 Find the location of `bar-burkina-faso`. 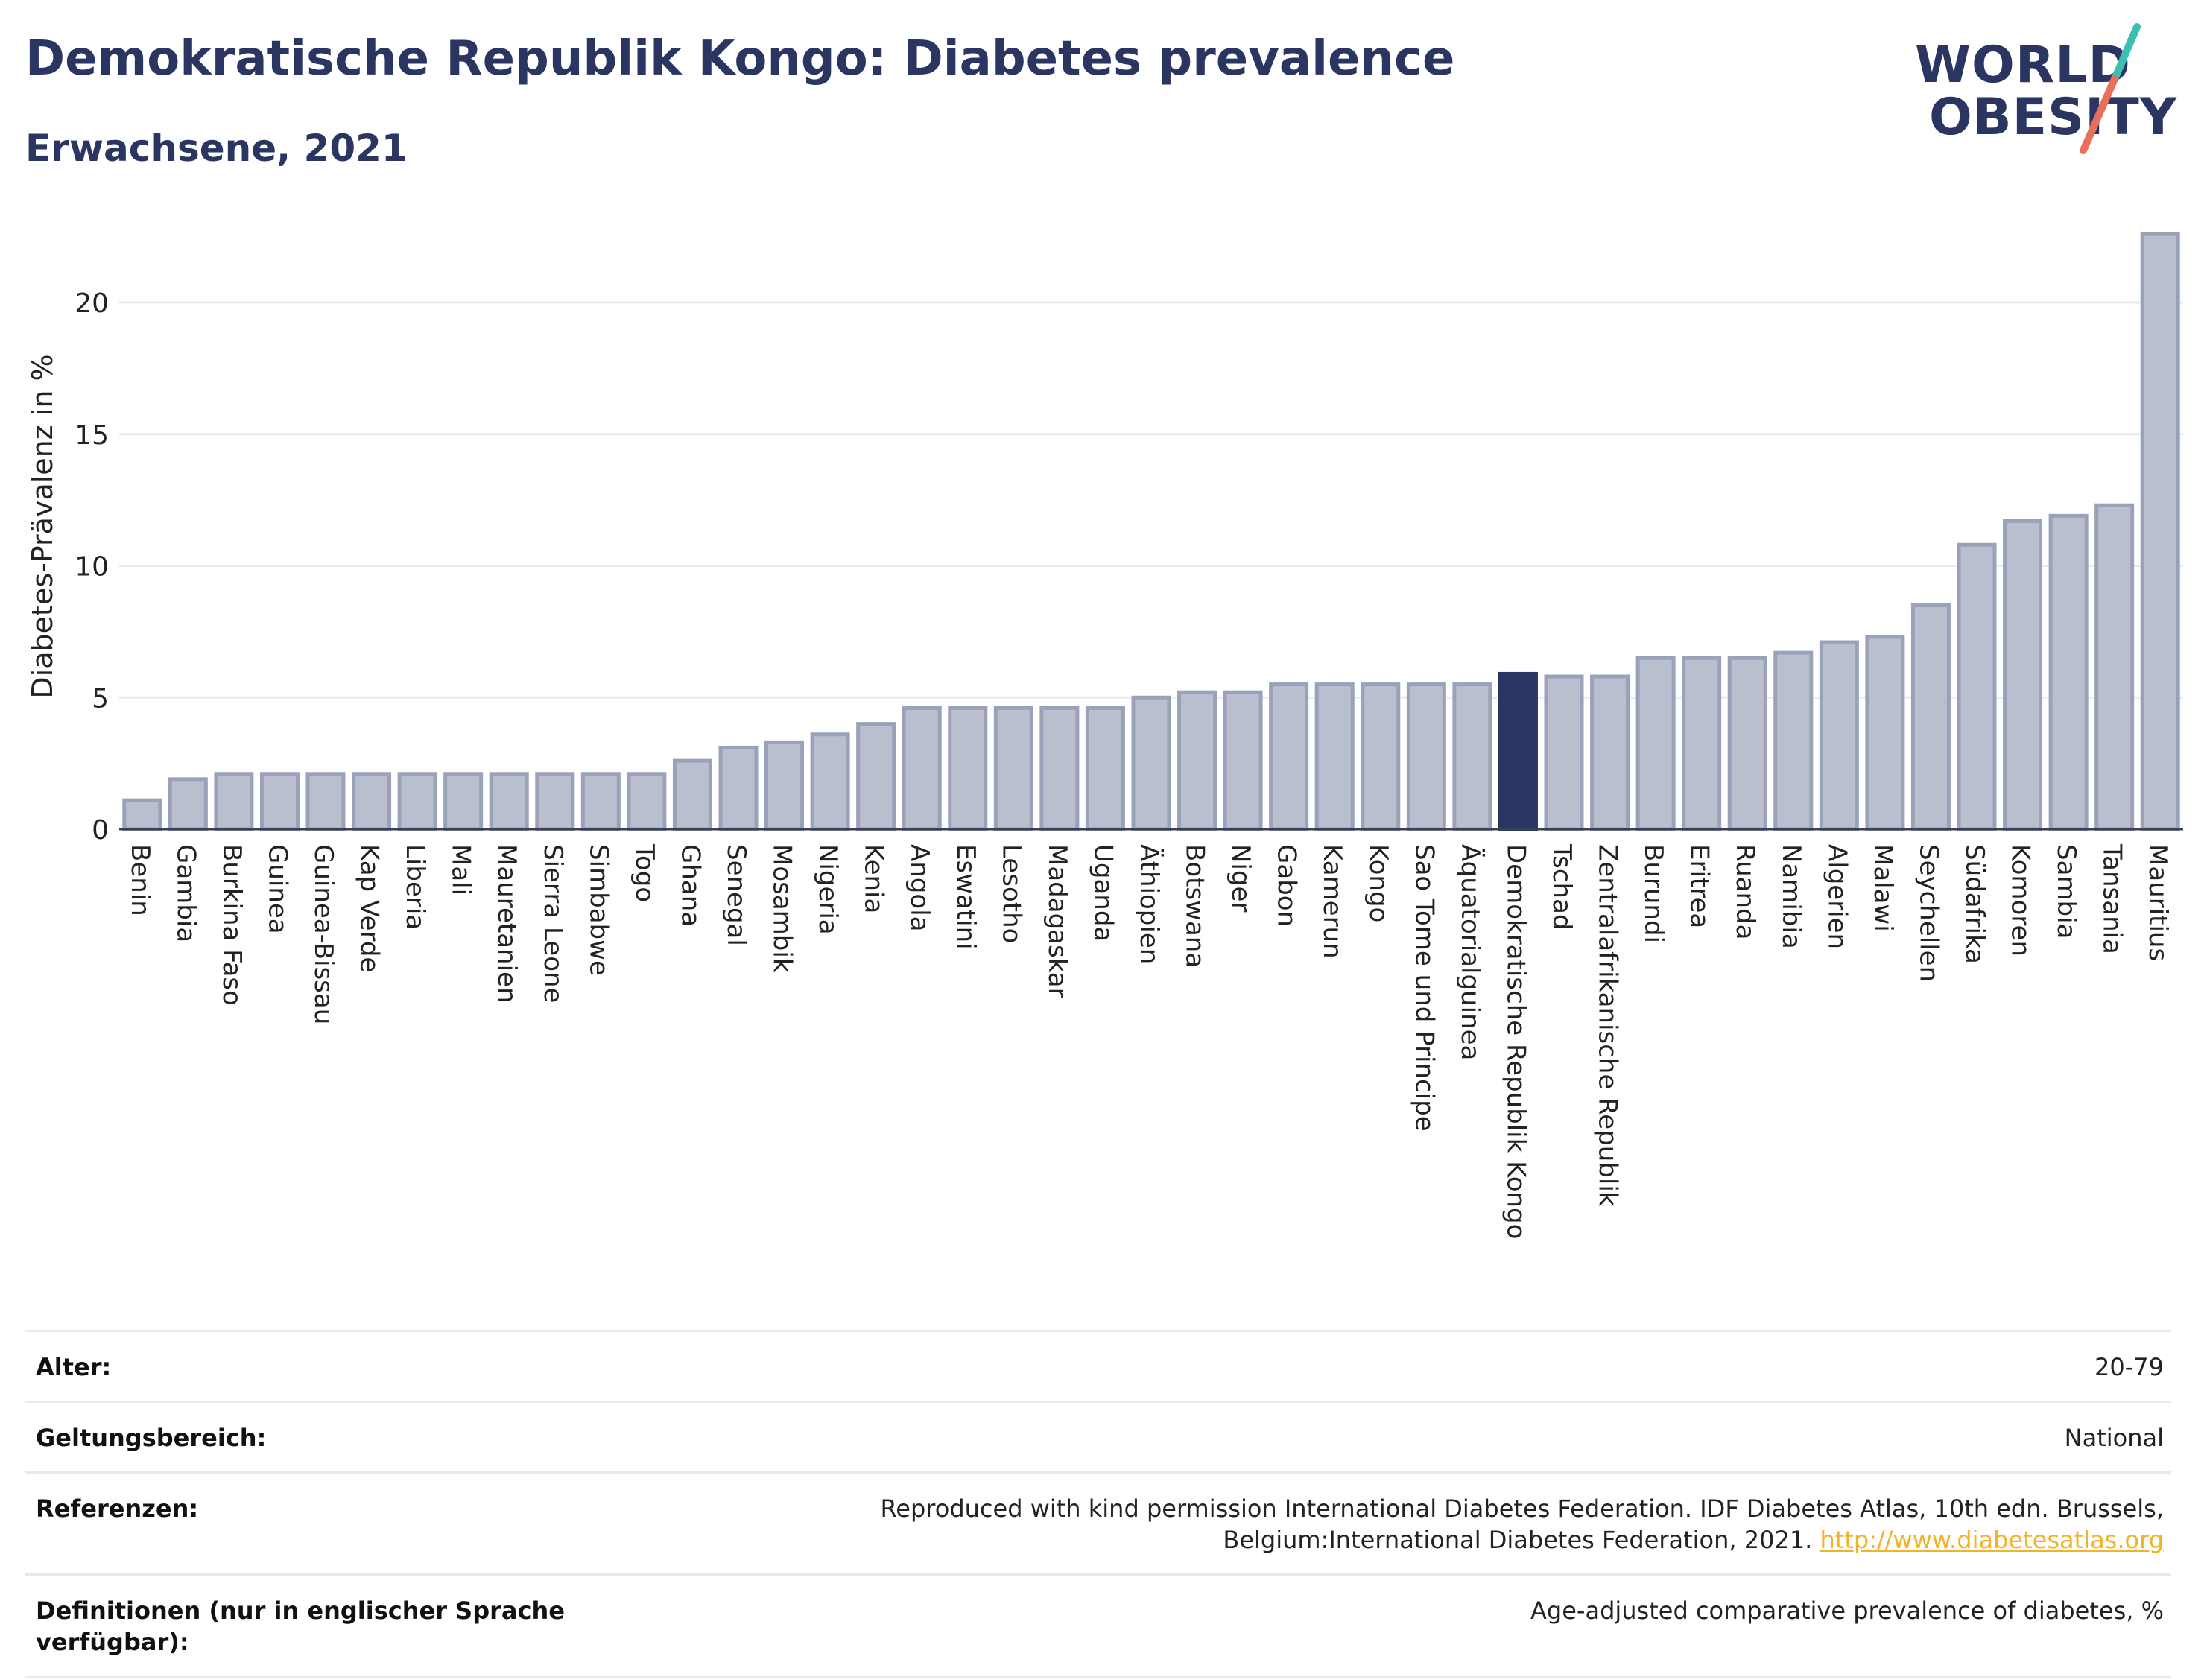

bar-burkina-faso is located at coordinates (234, 801).